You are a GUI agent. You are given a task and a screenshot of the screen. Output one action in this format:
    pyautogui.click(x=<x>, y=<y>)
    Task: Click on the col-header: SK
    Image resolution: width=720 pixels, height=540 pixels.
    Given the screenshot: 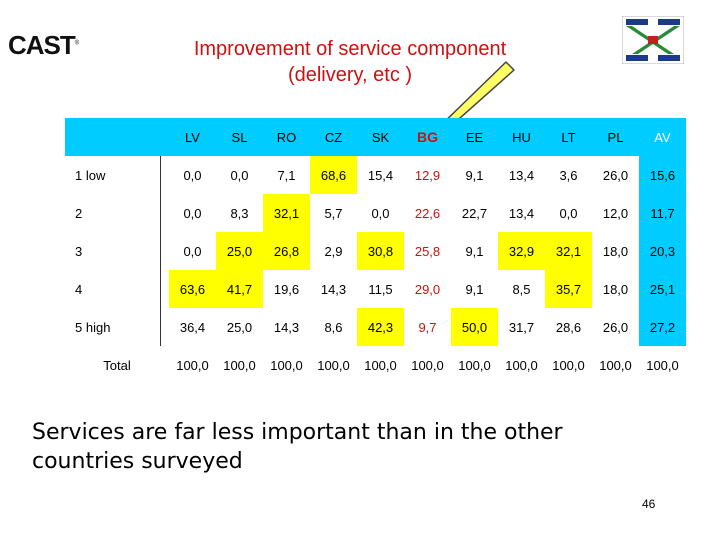 What is the action you would take?
    pyautogui.click(x=380, y=137)
    